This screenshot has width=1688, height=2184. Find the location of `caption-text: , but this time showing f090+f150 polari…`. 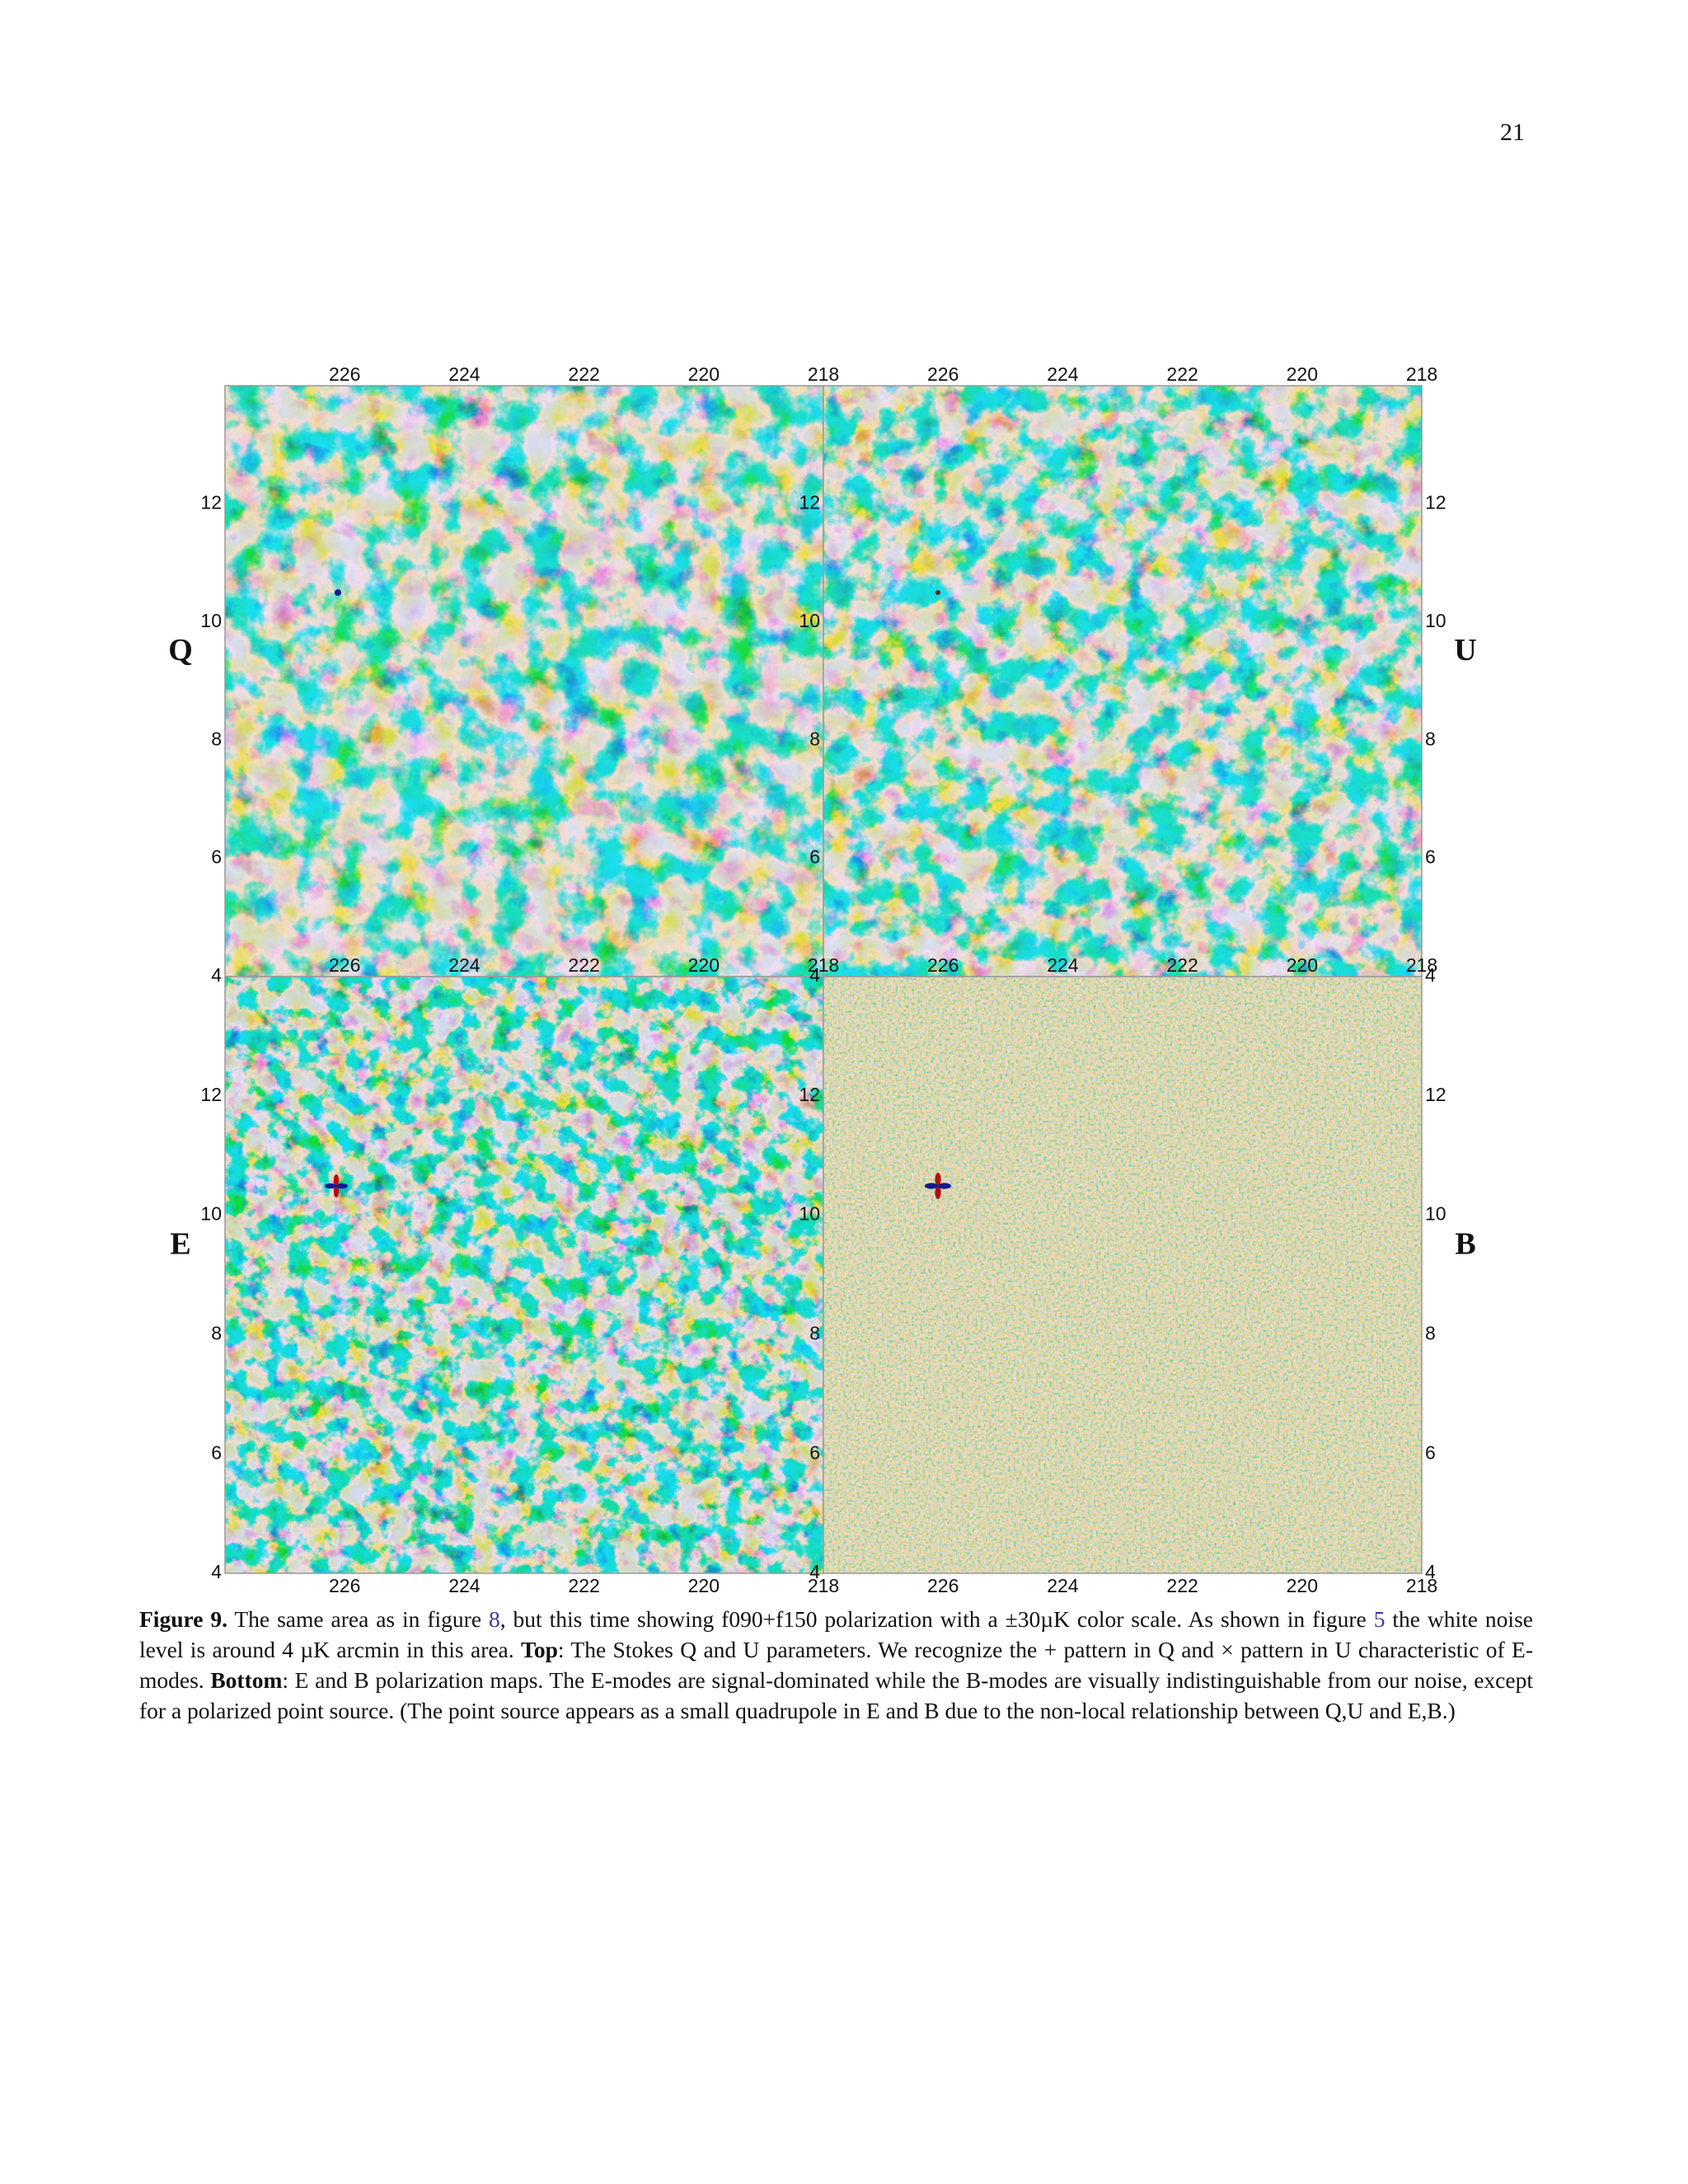

caption-text: , but this time showing f090+f150 polari… is located at coordinates (937, 1619).